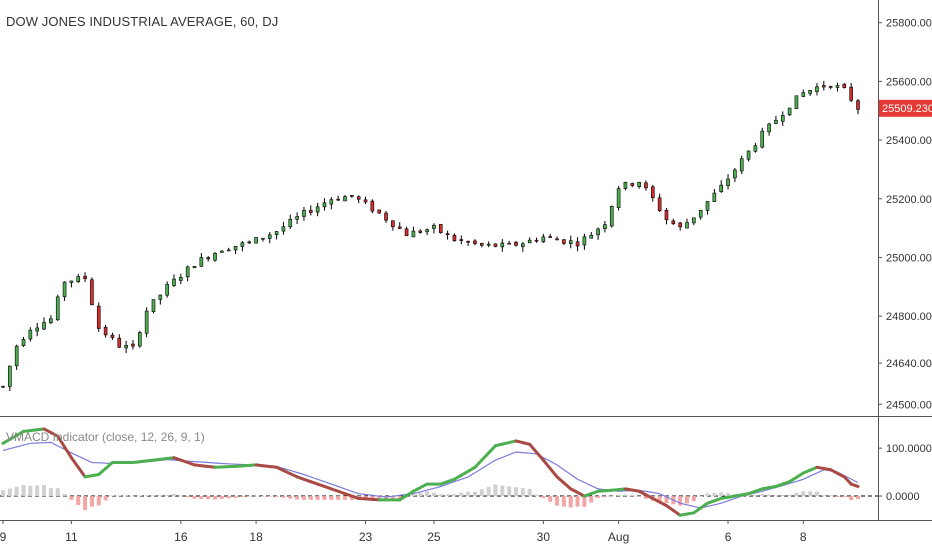 This screenshot has height=555, width=932. What do you see at coordinates (803, 537) in the screenshot?
I see `time-tick-label: 8` at bounding box center [803, 537].